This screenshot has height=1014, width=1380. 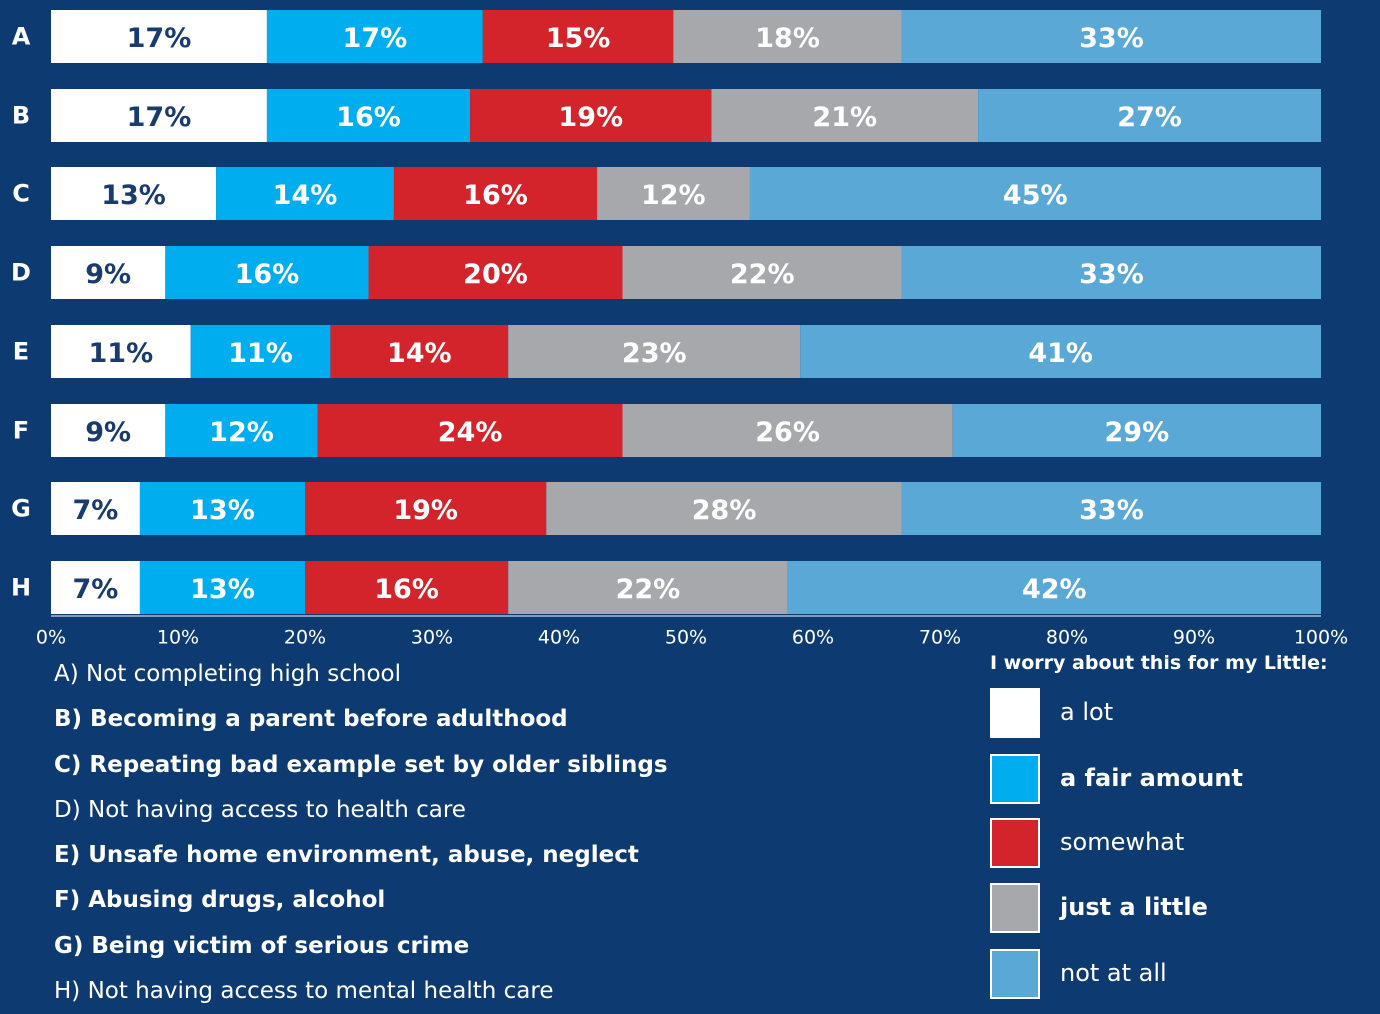 I want to click on x-tick-label: 50%, so click(x=686, y=638).